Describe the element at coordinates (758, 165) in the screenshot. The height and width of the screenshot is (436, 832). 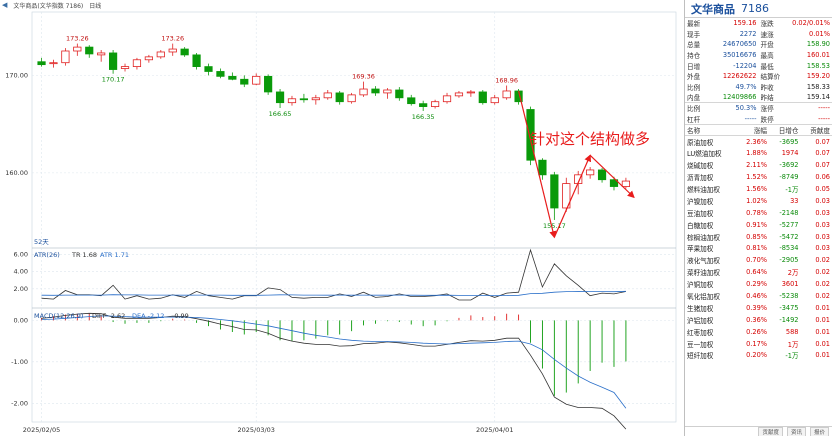
I see `list-row: 烧碱加权 2.11% -3692 0.07` at that location.